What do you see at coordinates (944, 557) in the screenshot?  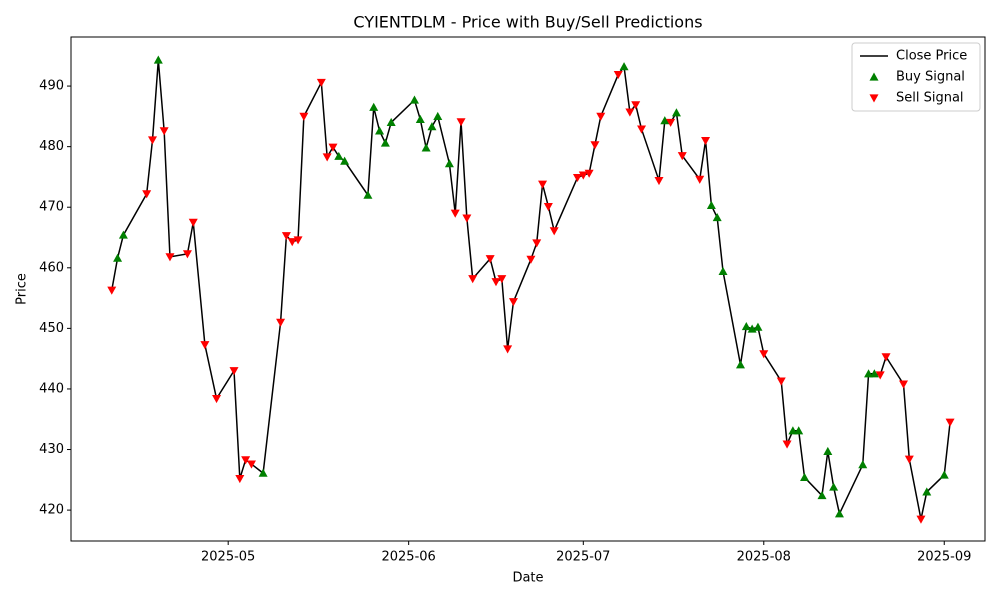 I see `x-tick-label: 2025-09` at bounding box center [944, 557].